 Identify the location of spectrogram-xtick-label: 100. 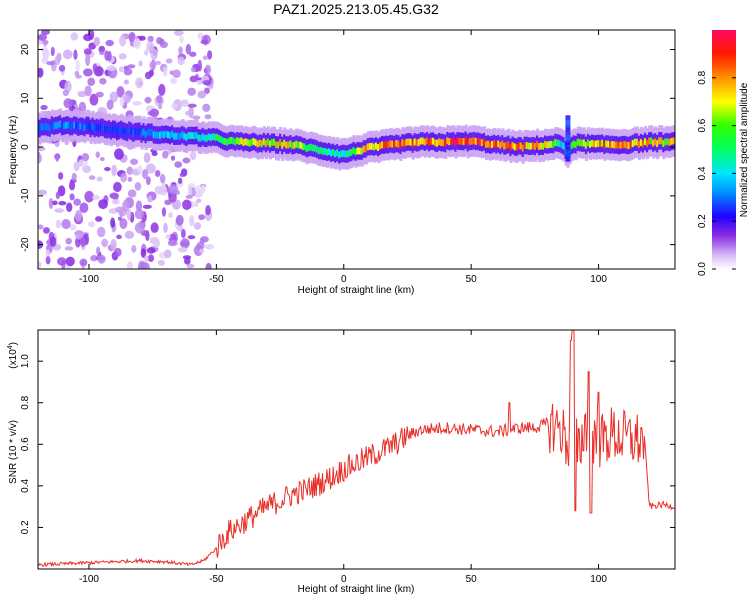
(598, 279).